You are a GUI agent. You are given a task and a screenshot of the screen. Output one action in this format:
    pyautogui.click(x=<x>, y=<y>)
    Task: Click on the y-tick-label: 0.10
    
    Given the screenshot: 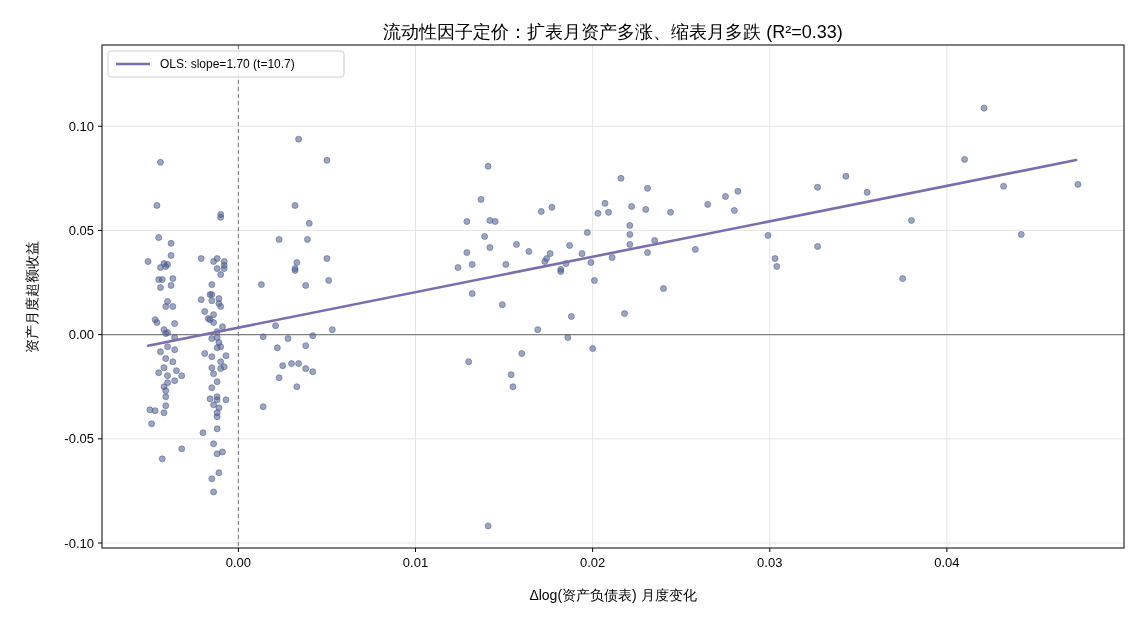 What is the action you would take?
    pyautogui.click(x=81, y=126)
    